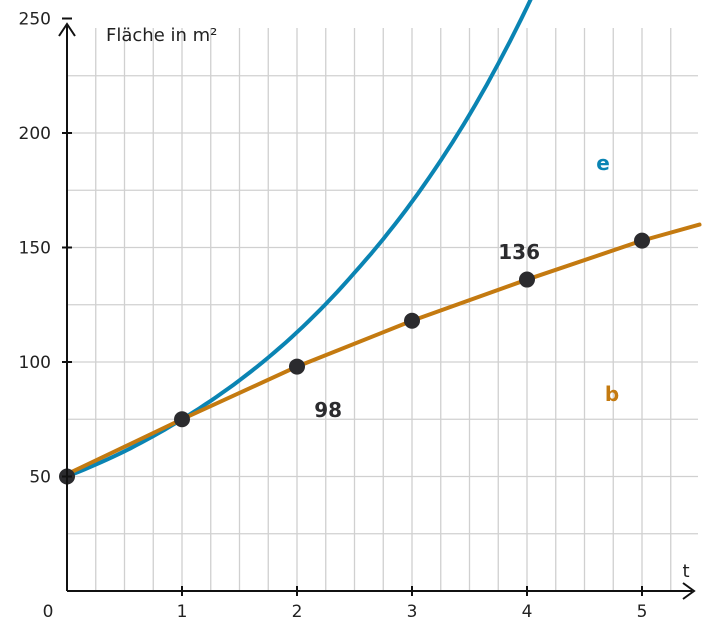 The height and width of the screenshot is (640, 716). I want to click on series-label-b: b, so click(612, 394).